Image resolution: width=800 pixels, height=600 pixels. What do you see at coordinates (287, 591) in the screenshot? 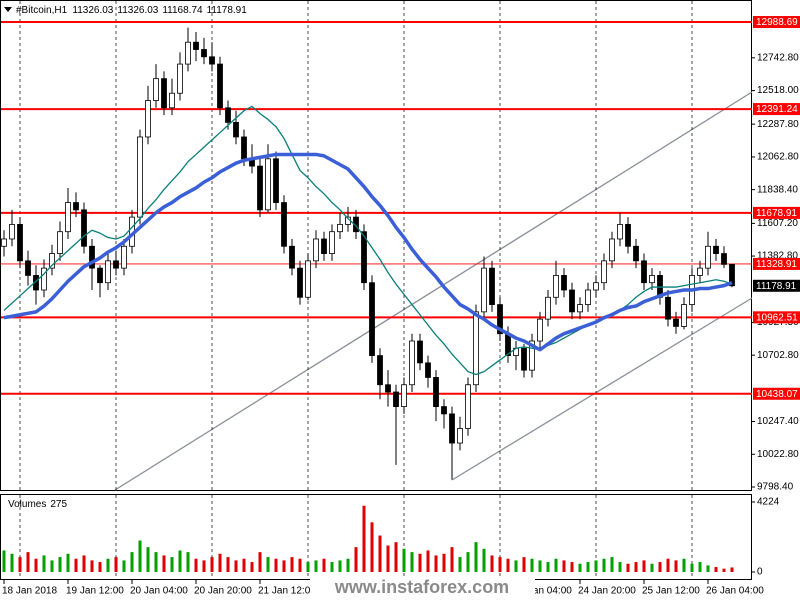
I see `x-tick-label: 21 Jan 12:00` at bounding box center [287, 591].